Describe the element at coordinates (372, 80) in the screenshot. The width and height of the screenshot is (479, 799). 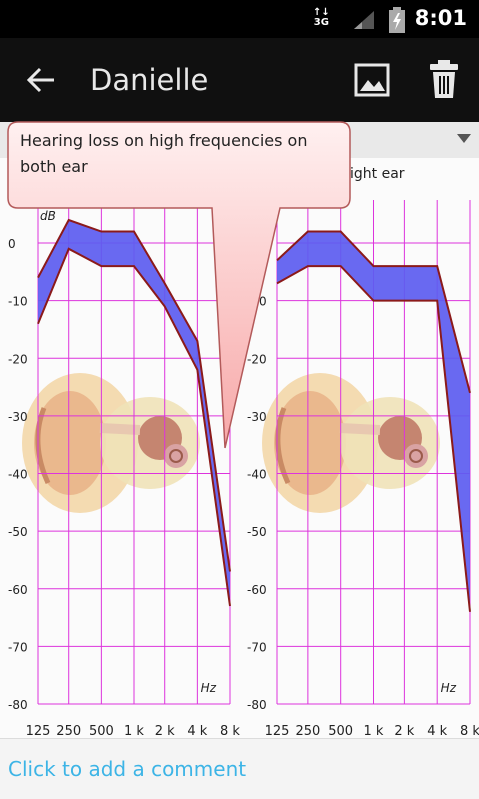
I see `image-icon` at that location.